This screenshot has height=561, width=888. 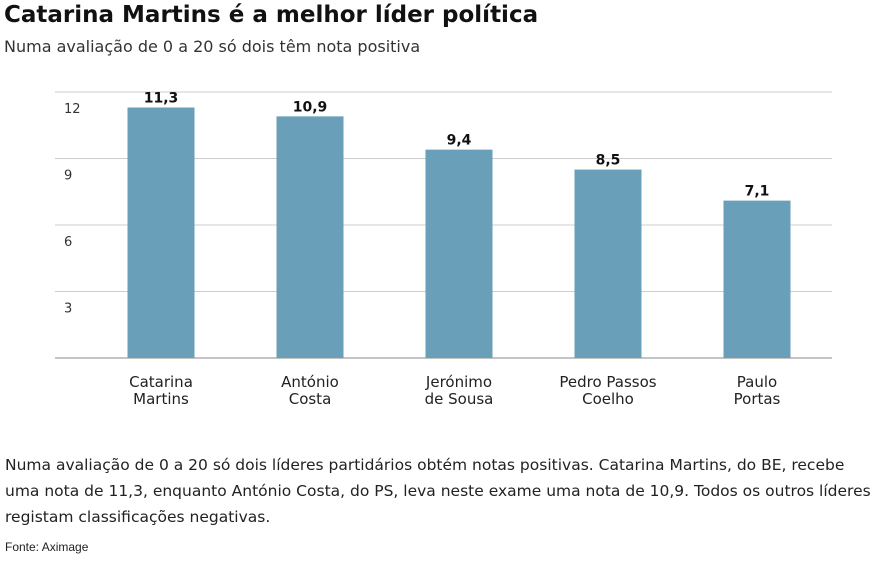 I want to click on x-tick-label: Catarina, so click(x=161, y=382).